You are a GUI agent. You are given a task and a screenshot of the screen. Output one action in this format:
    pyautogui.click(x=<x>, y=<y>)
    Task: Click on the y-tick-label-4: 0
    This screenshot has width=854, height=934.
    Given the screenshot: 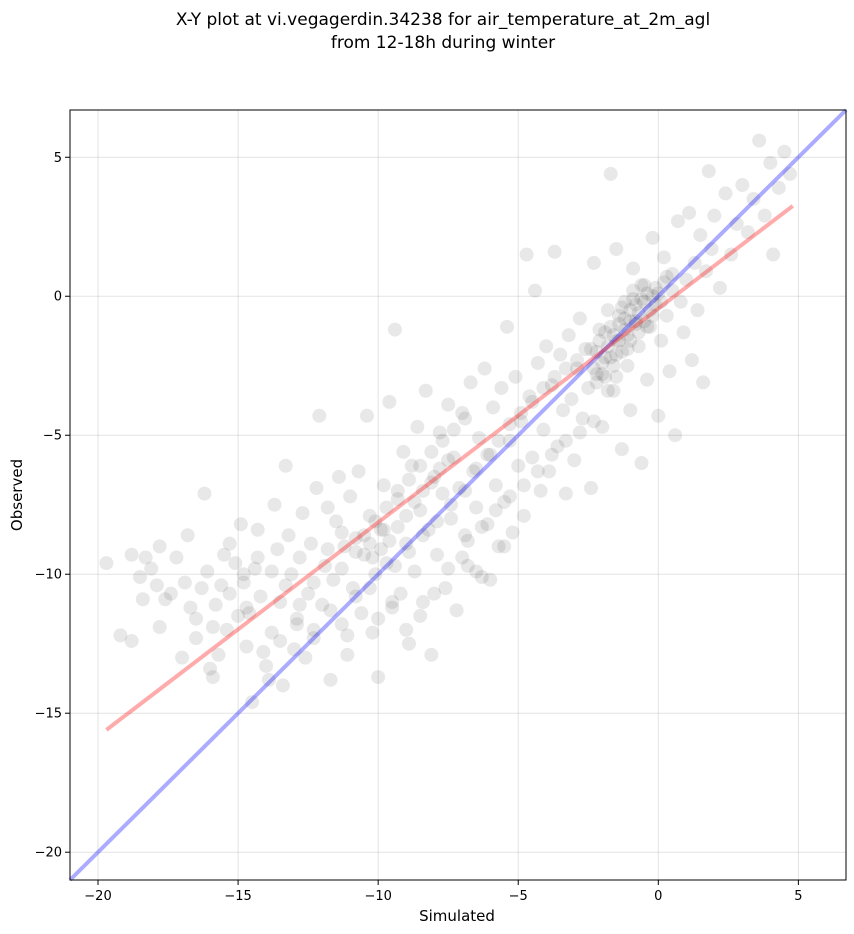 What is the action you would take?
    pyautogui.click(x=58, y=297)
    